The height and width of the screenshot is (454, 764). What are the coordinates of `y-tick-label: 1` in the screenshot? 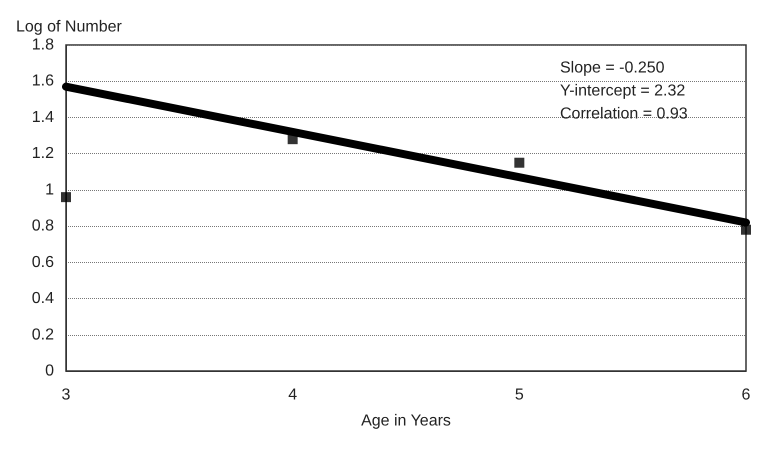 It's located at (49, 189).